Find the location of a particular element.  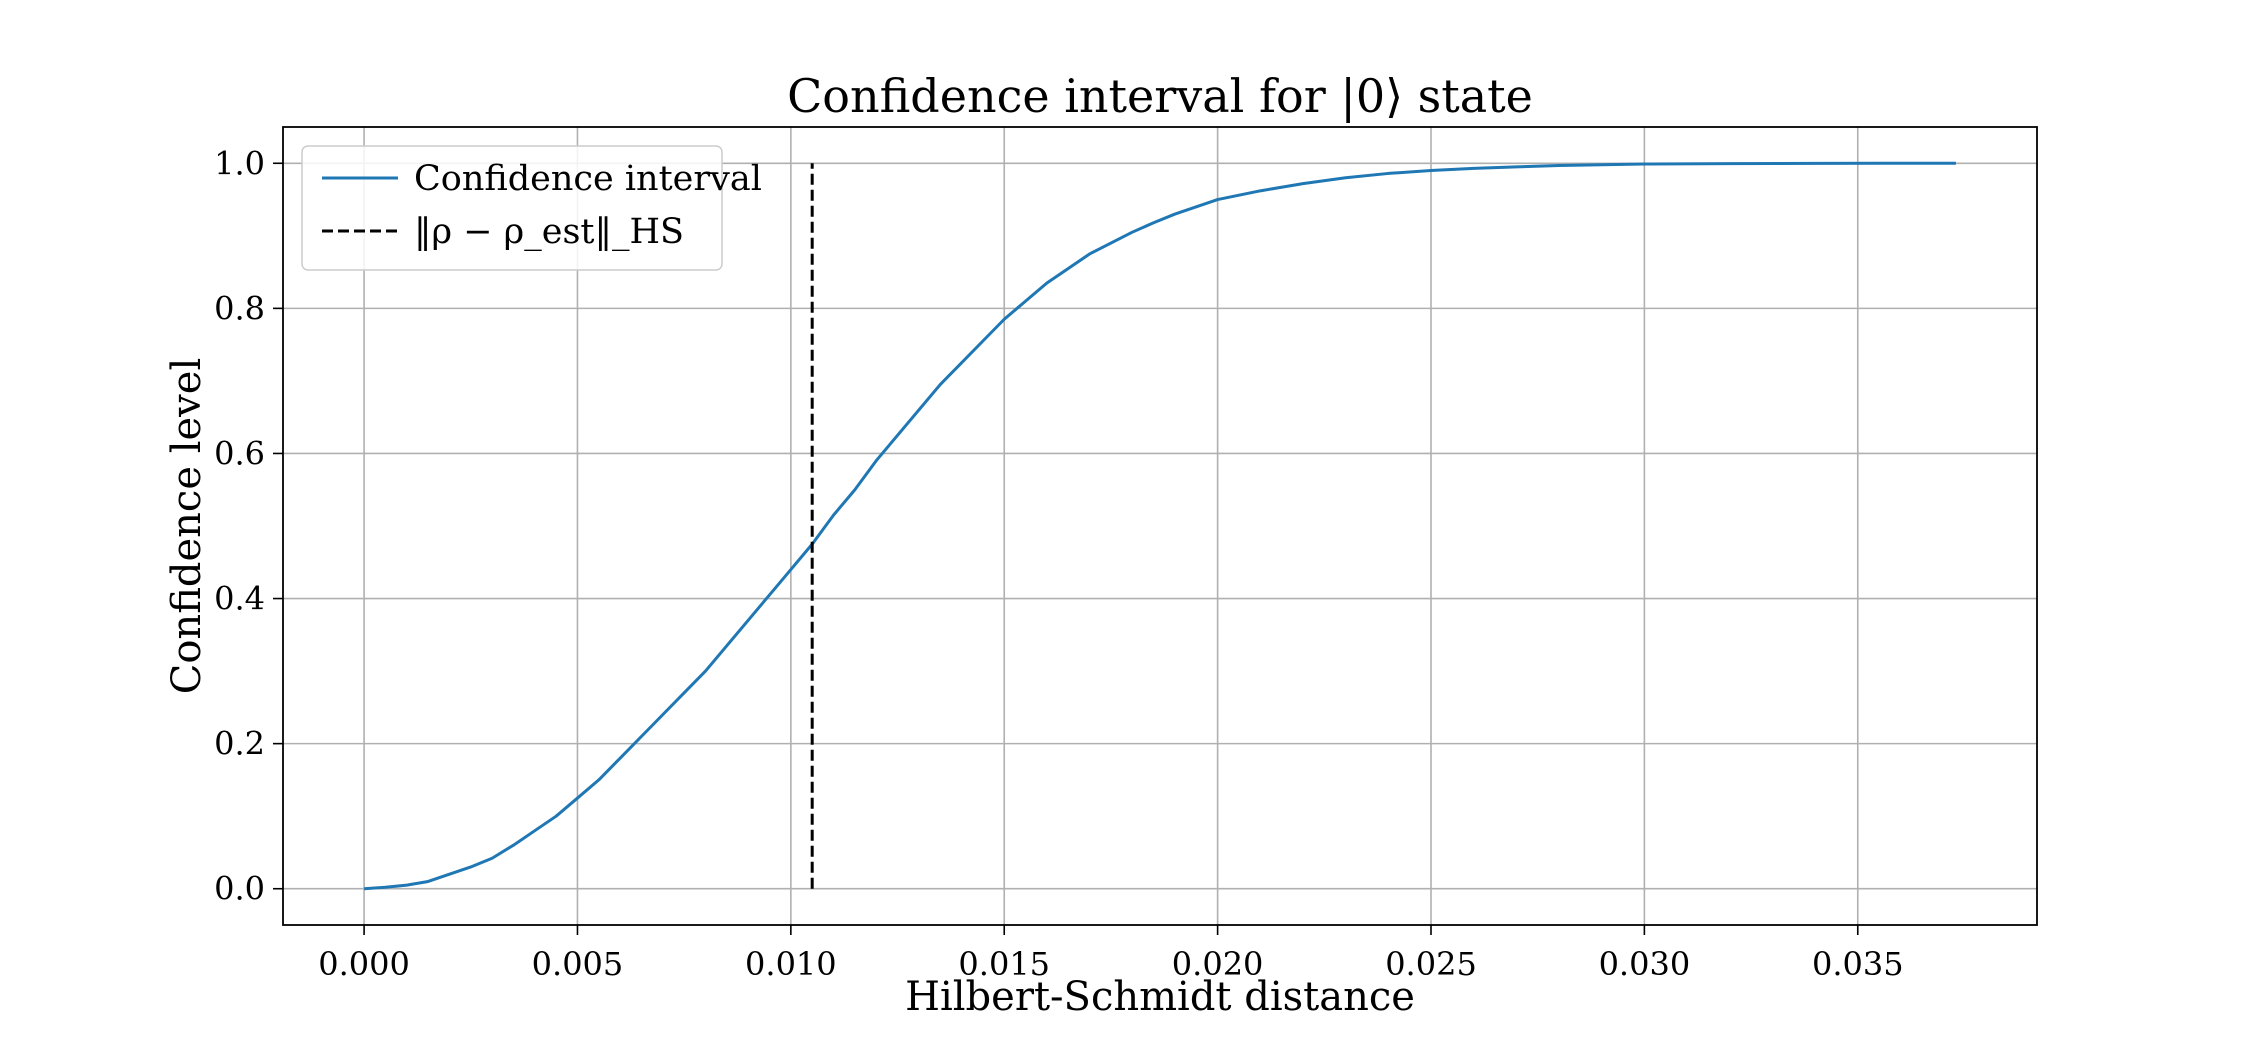

x-tick-label: 0.010 is located at coordinates (791, 964).